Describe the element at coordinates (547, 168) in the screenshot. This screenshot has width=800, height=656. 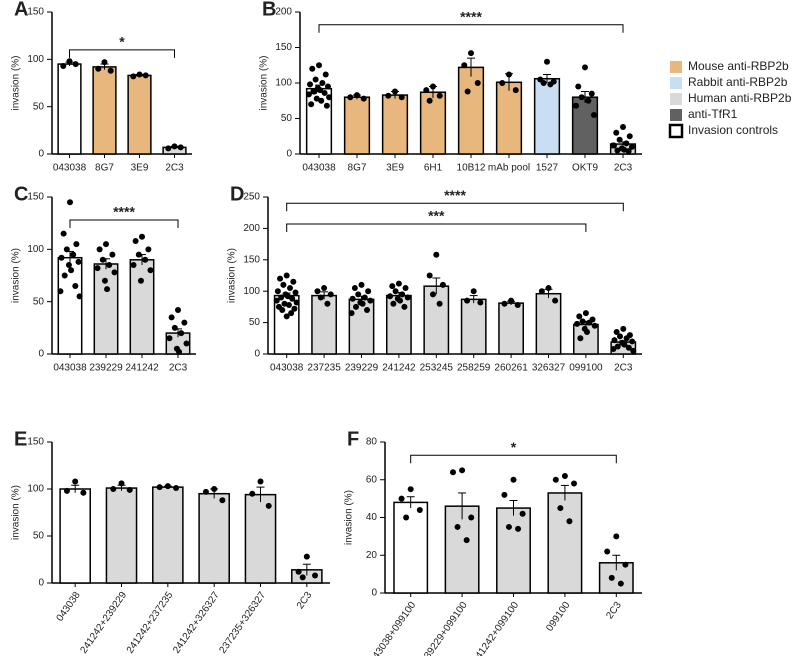
I see `x-tick-label: 1527` at that location.